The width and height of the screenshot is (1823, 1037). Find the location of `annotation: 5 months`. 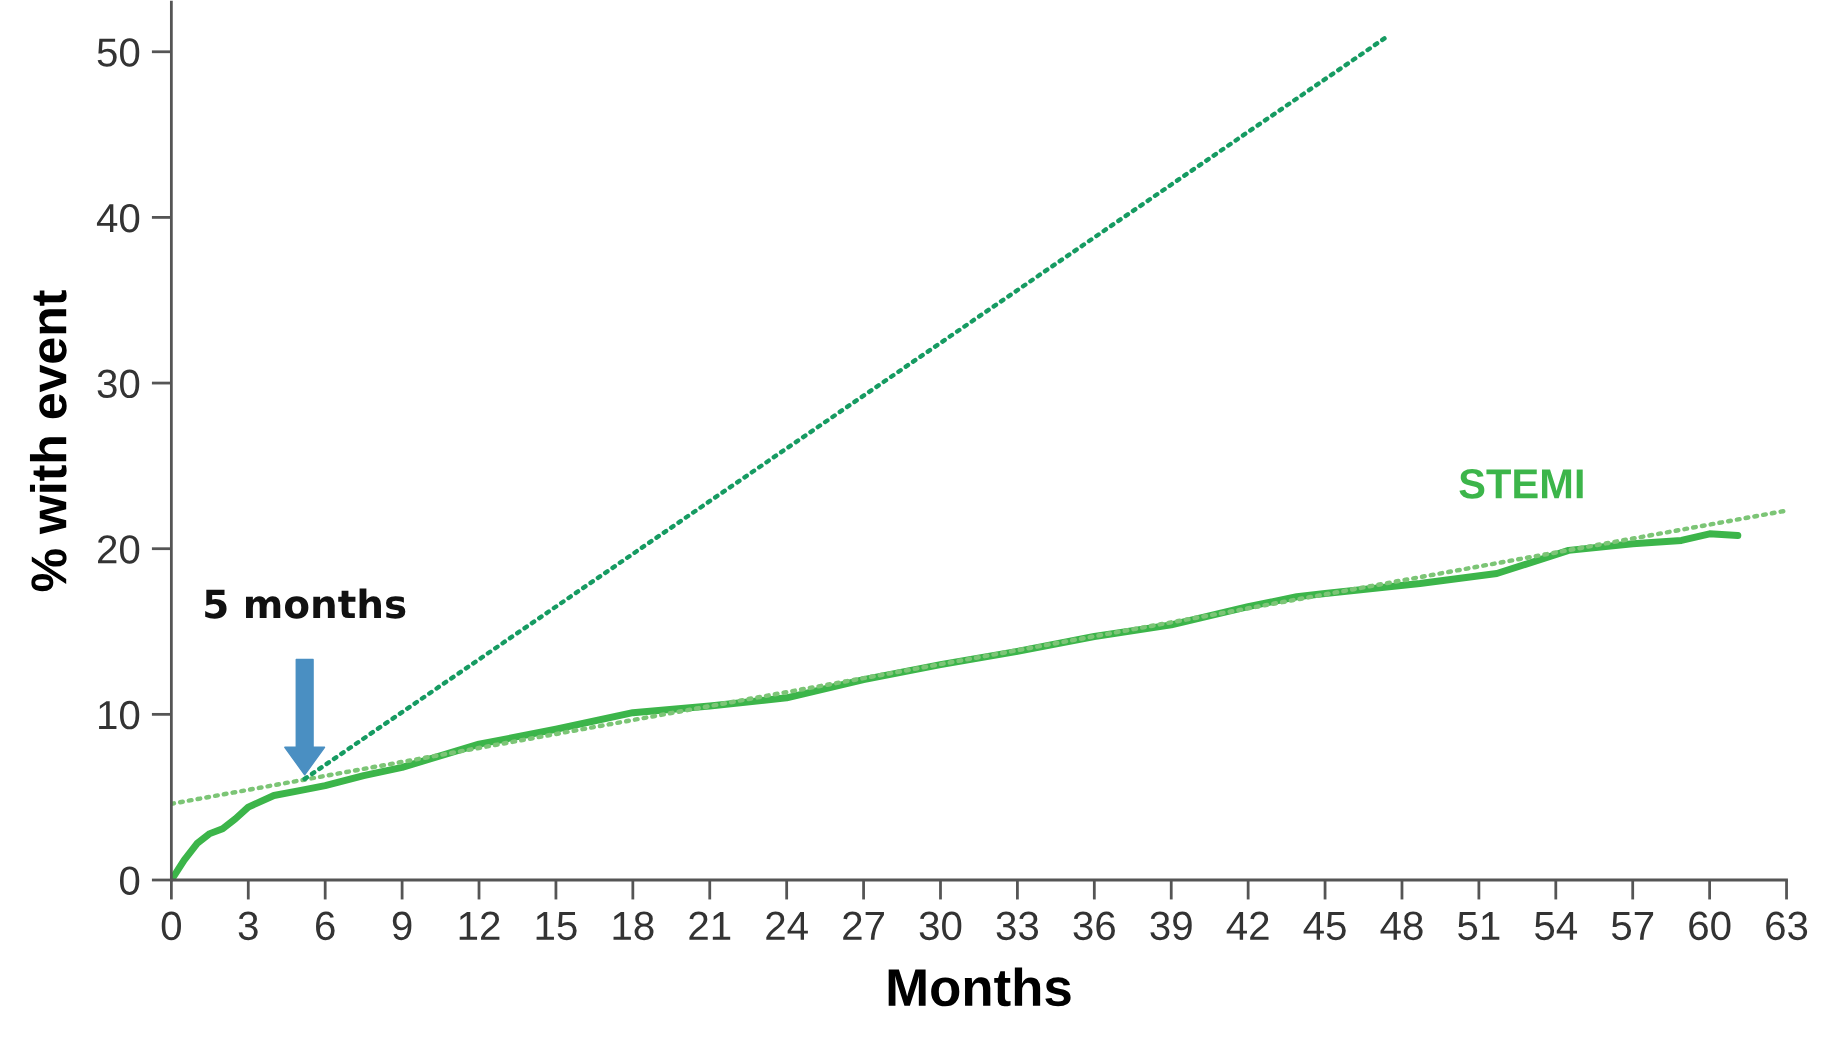

annotation: 5 months is located at coordinates (305, 603).